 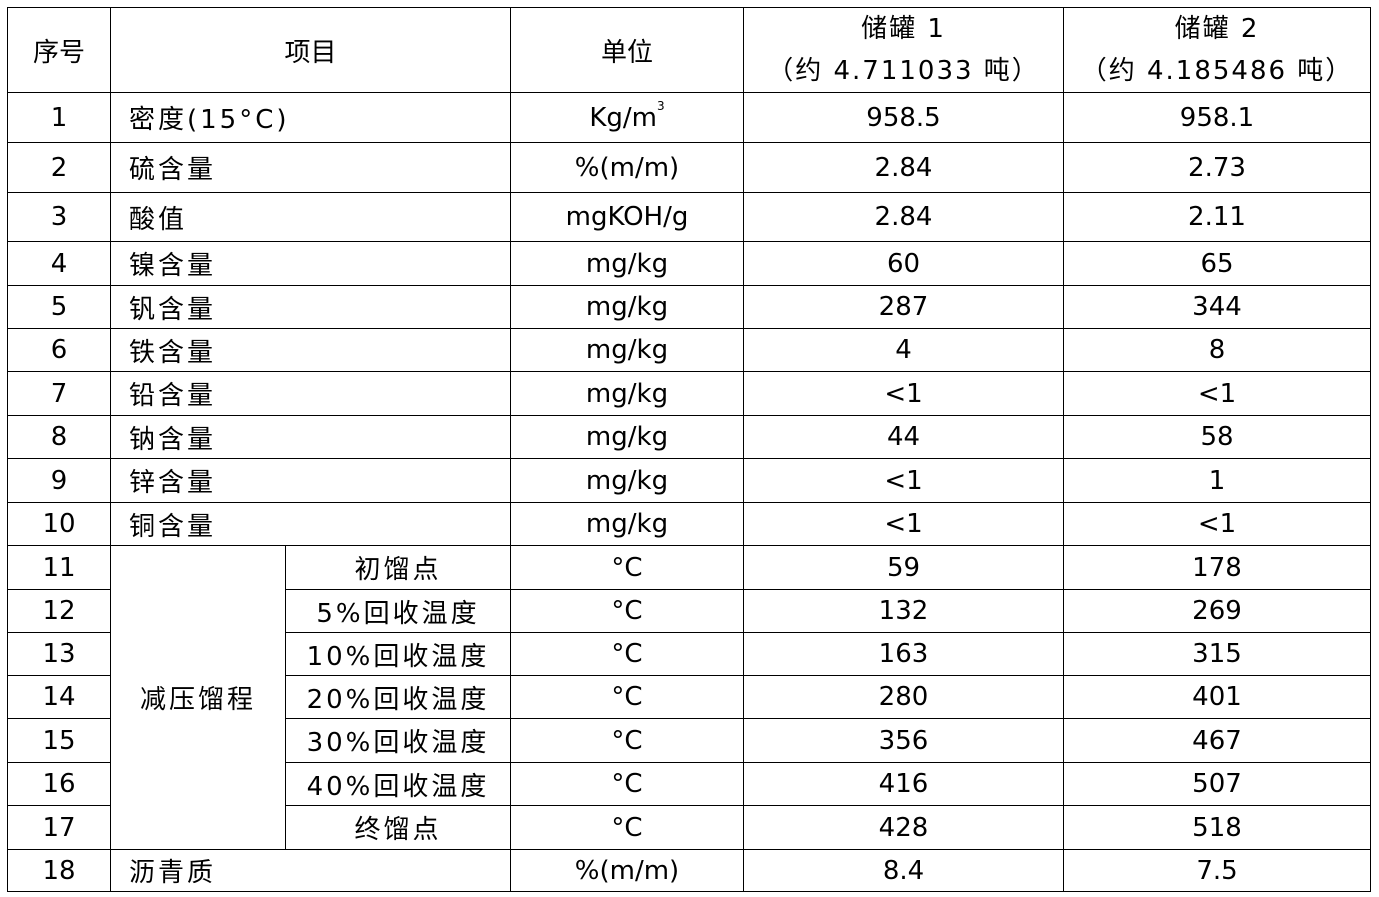 I want to click on row-unit: Kg/m3, so click(x=627, y=117).